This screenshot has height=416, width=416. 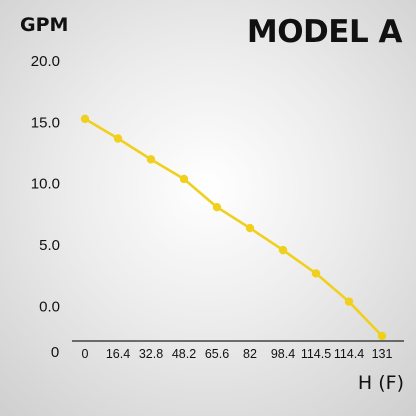 What do you see at coordinates (49, 245) in the screenshot?
I see `y-tick-label: 5.0` at bounding box center [49, 245].